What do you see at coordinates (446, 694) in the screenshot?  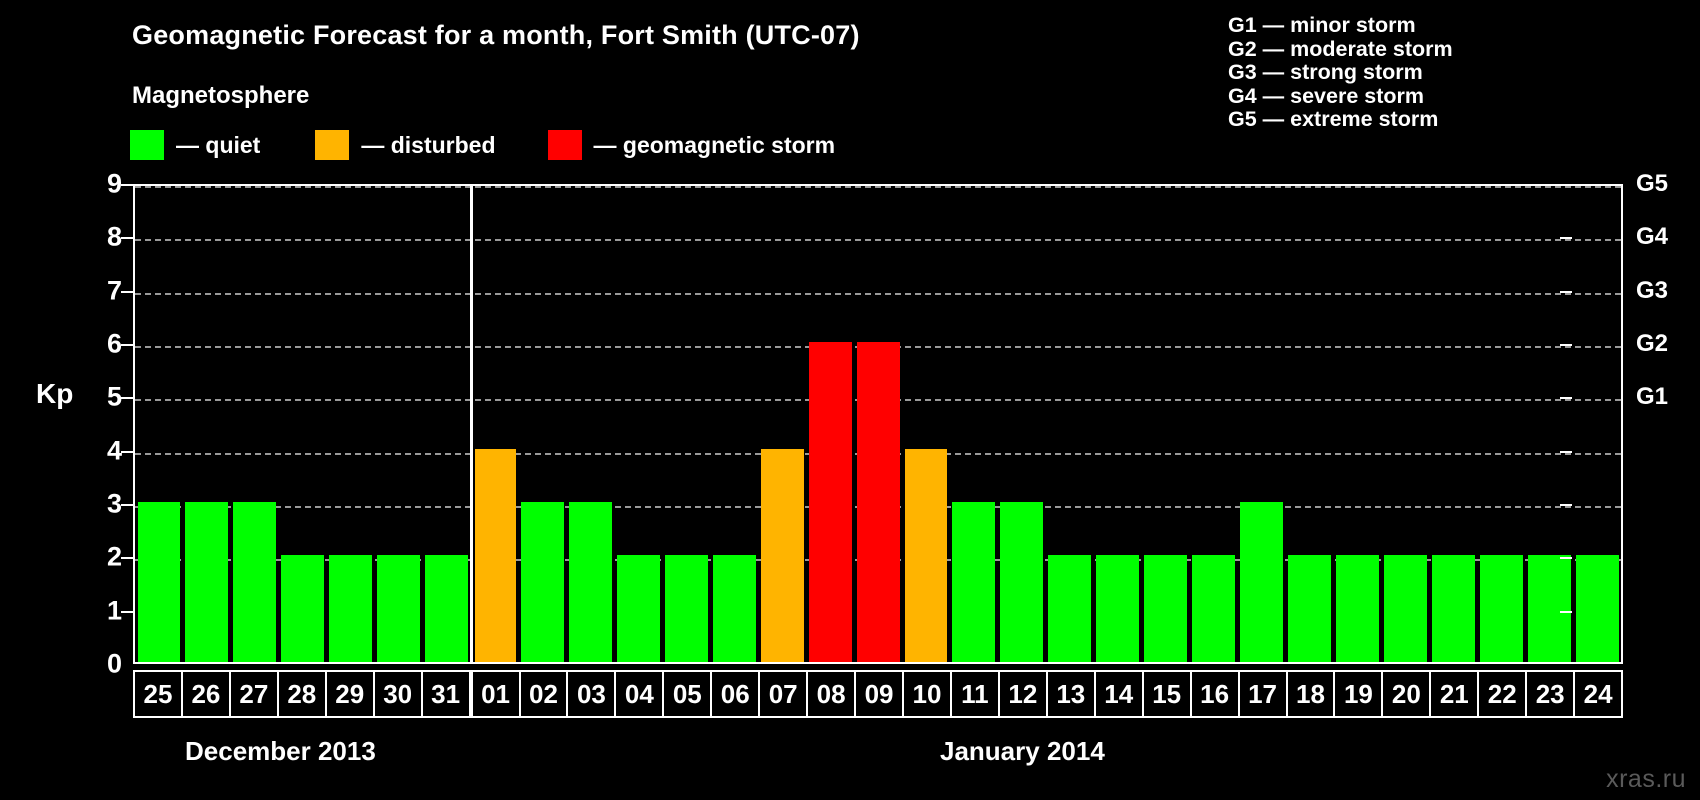 I see `day-label: 31` at bounding box center [446, 694].